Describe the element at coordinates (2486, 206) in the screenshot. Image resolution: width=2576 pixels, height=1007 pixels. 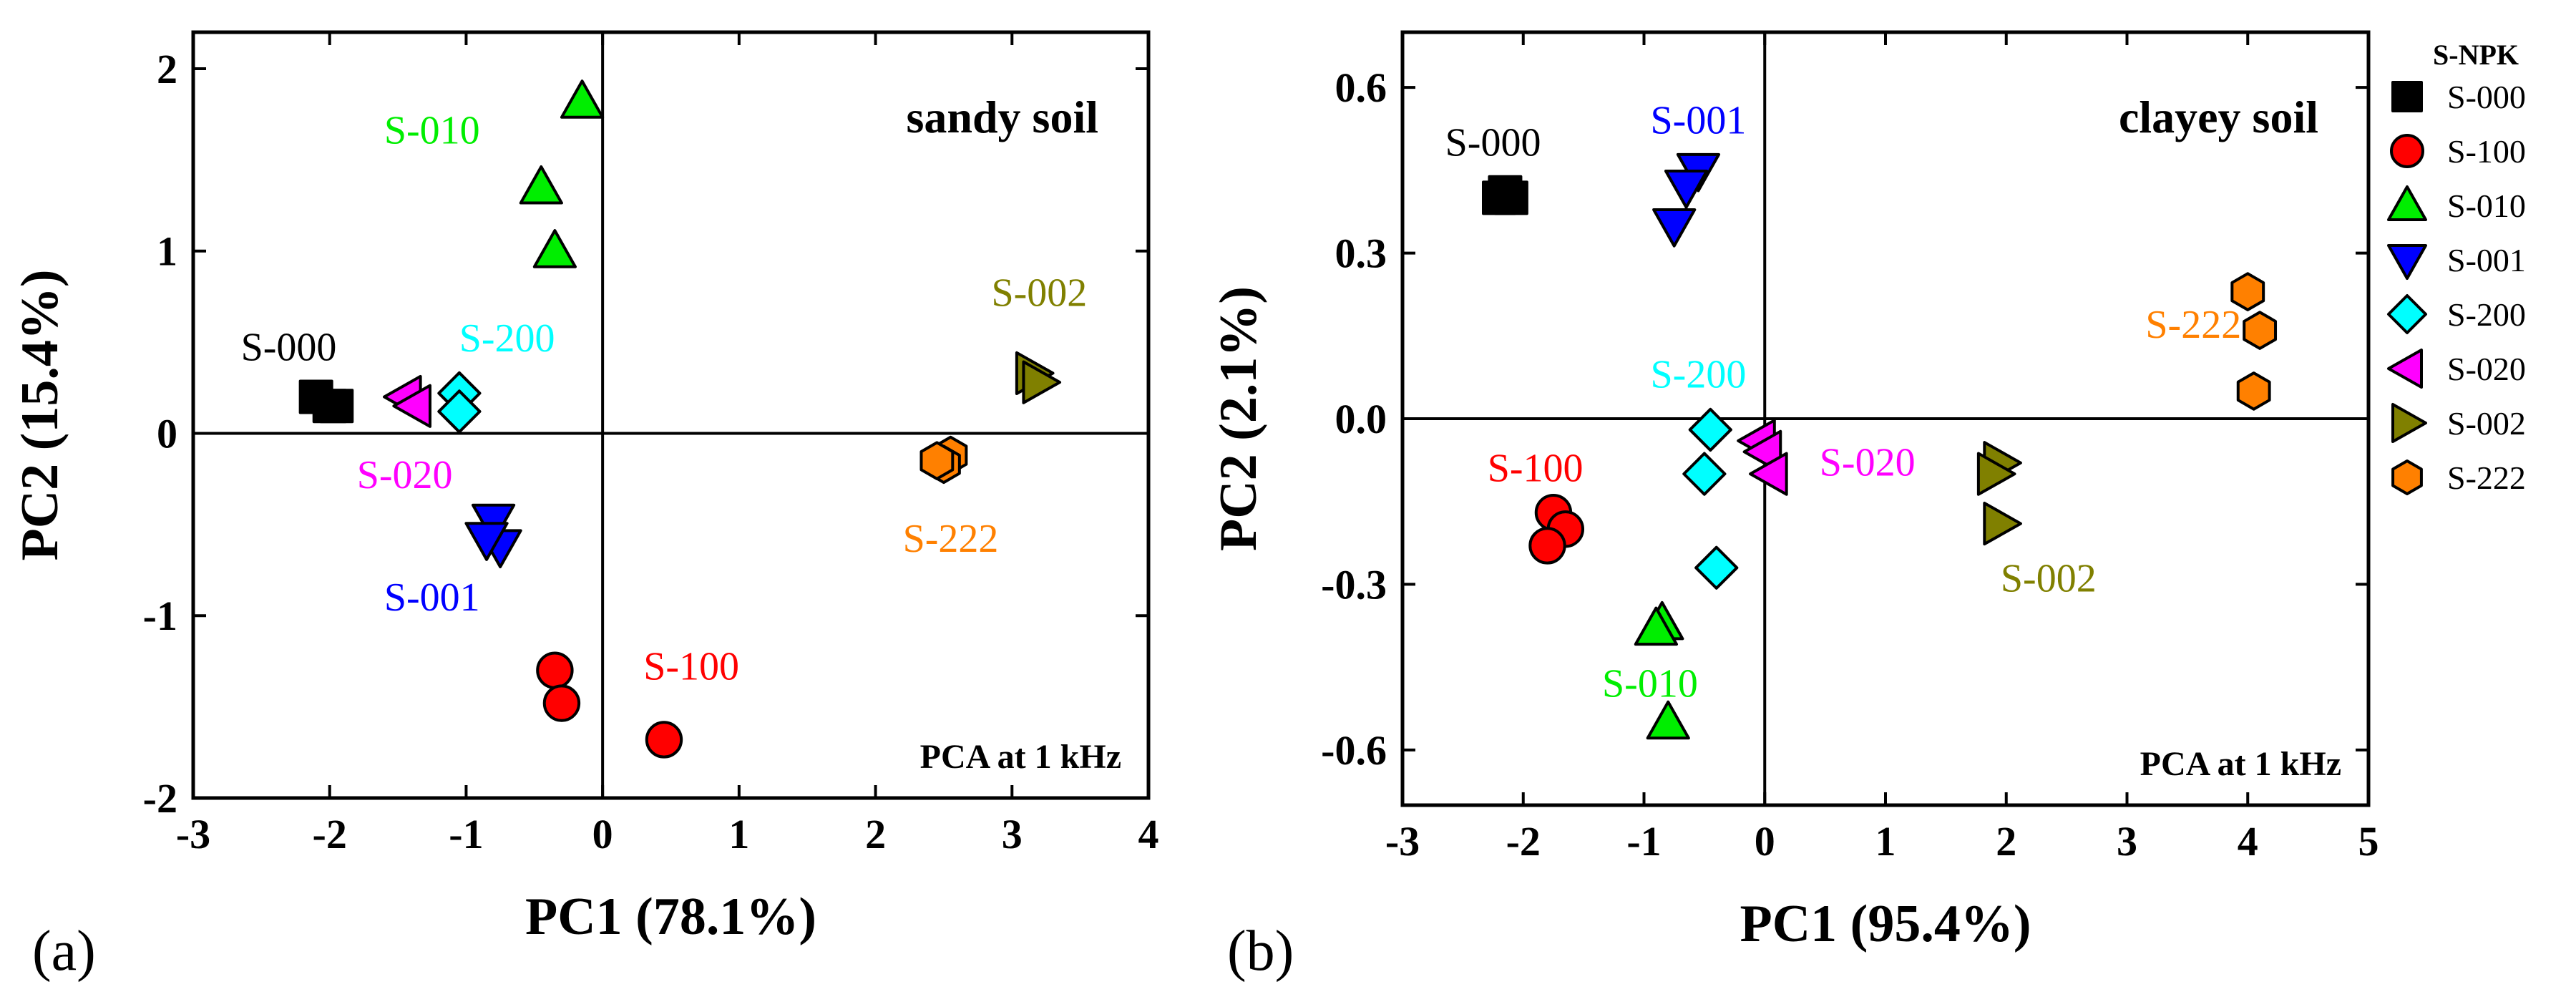
I see `legend-label: S-010` at that location.